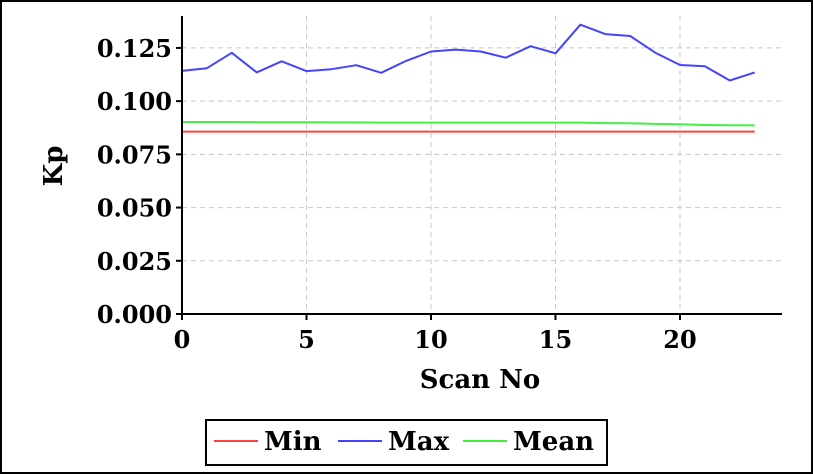  I want to click on series-line-max, so click(468, 52).